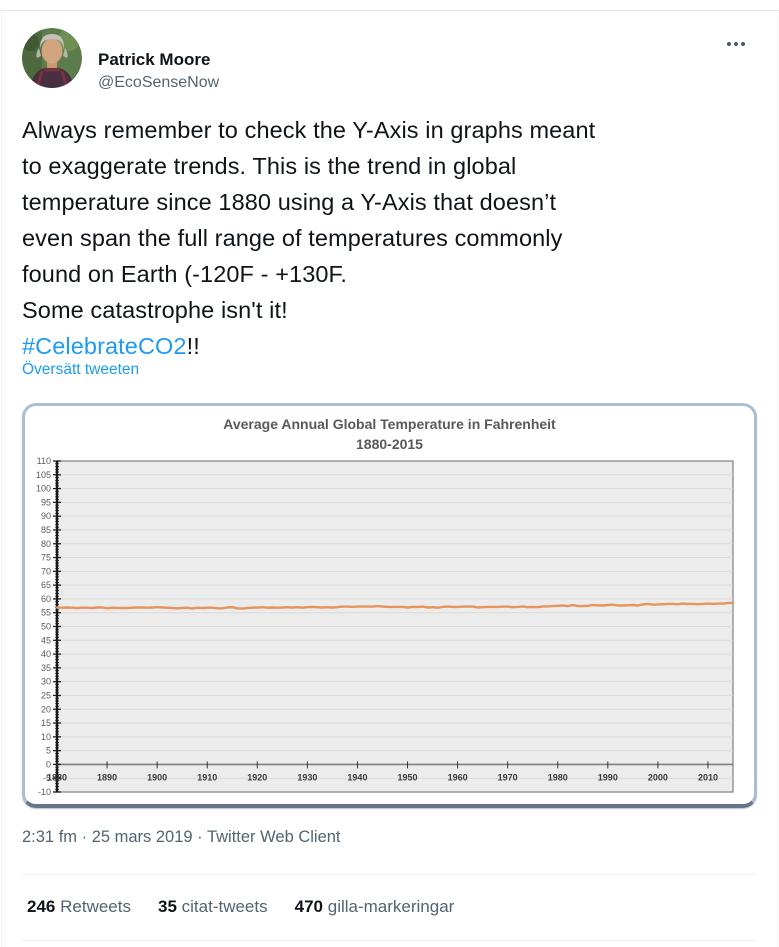 Image resolution: width=779 pixels, height=947 pixels. What do you see at coordinates (307, 777) in the screenshot?
I see `svg-text: 1930` at bounding box center [307, 777].